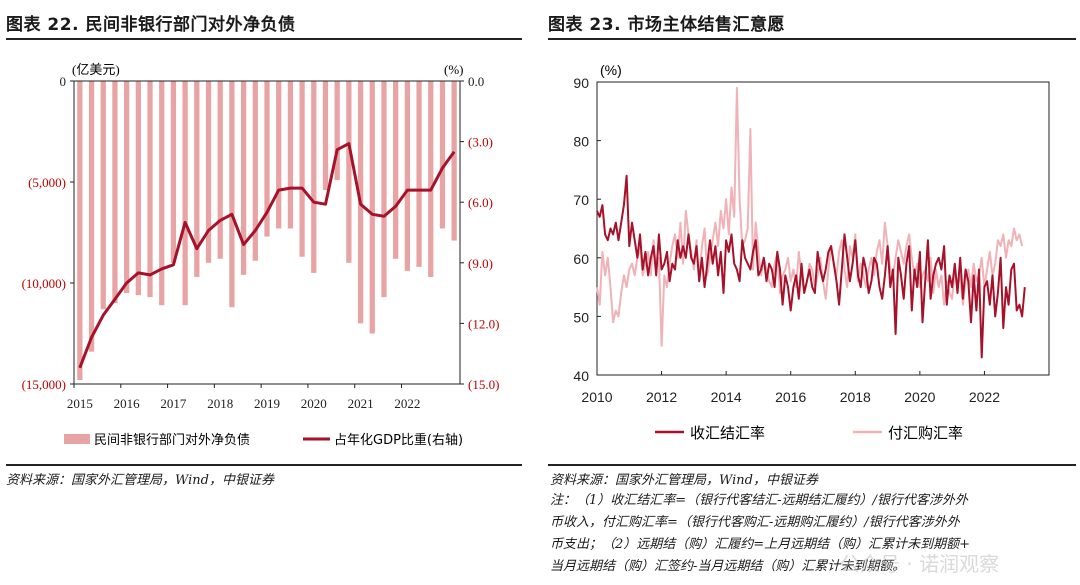 The height and width of the screenshot is (585, 1080). I want to click on x-tick-label: 2014, so click(726, 397).